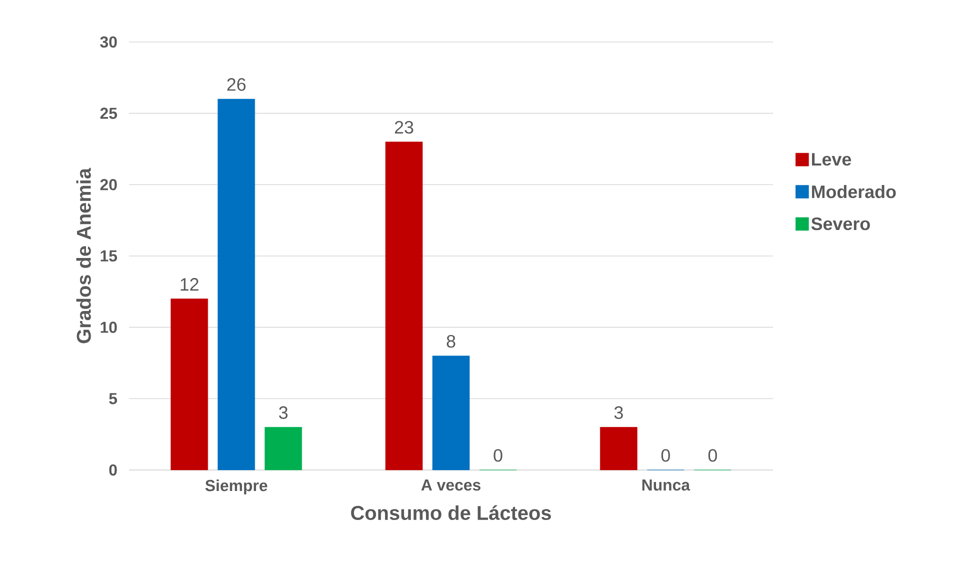 This screenshot has width=954, height=581. Describe the element at coordinates (113, 398) in the screenshot. I see `y-tick-label: 5` at that location.